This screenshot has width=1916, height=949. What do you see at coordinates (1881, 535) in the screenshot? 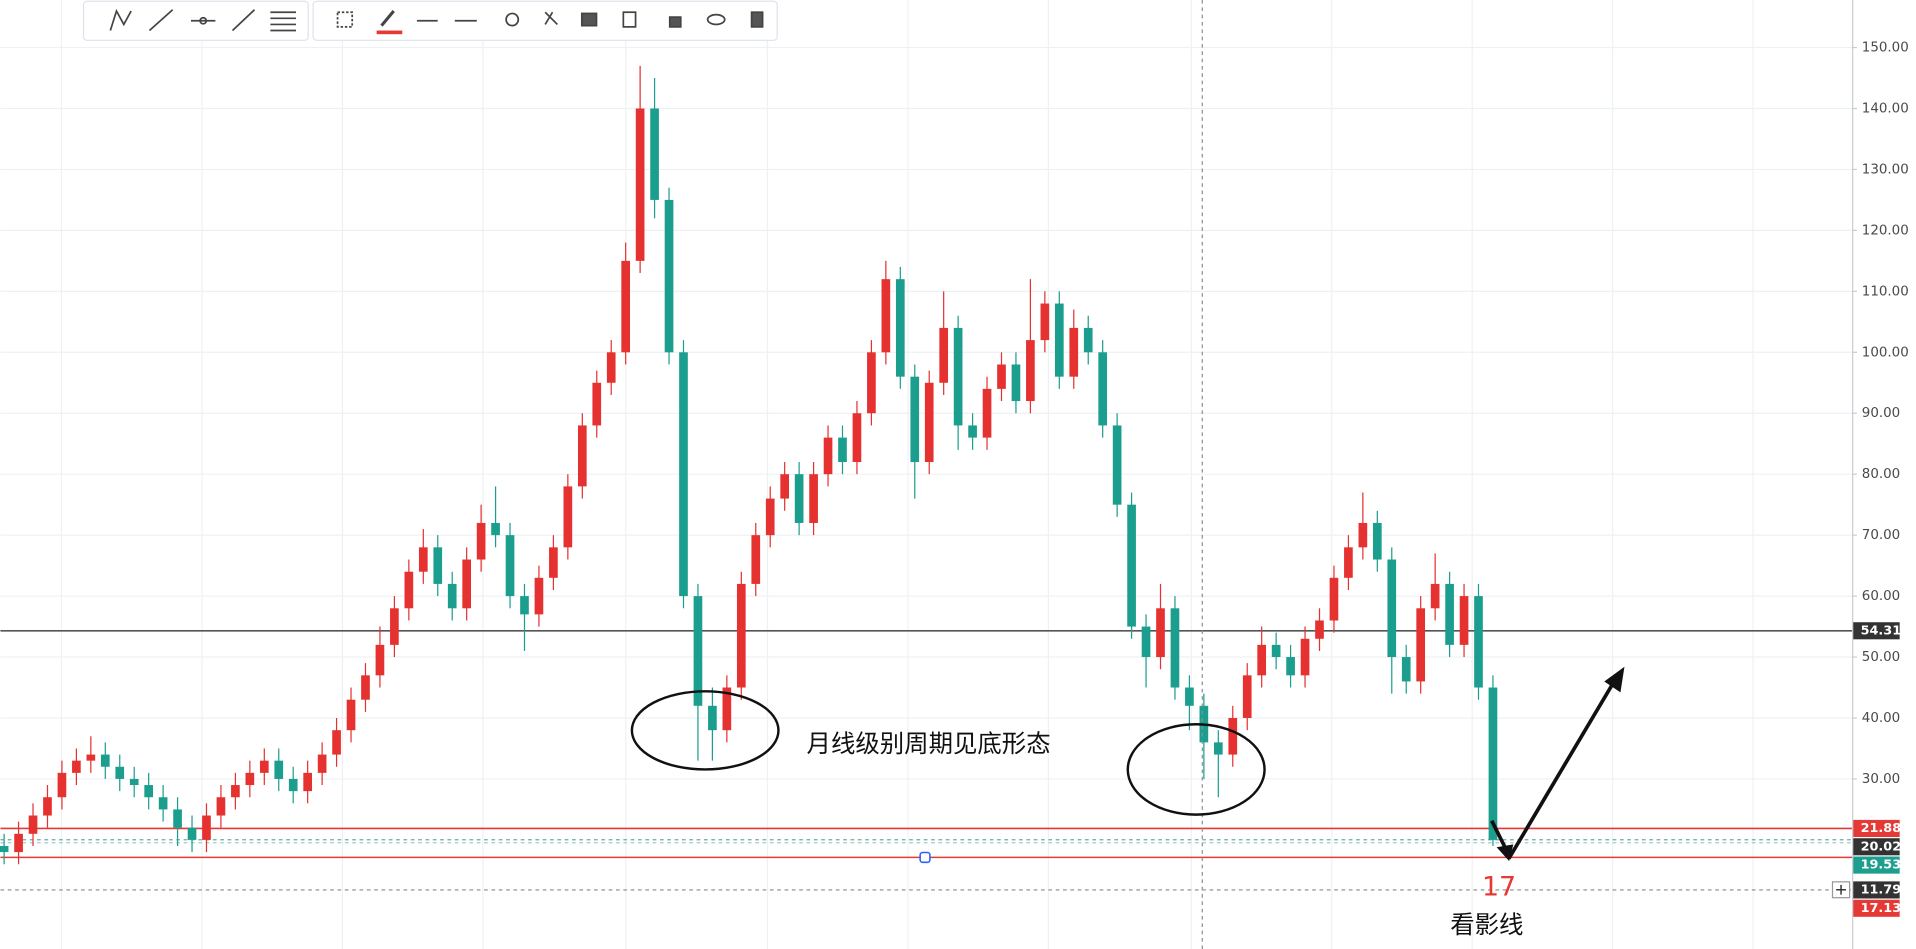
I see `y-tick-label: 70.00` at bounding box center [1881, 535].